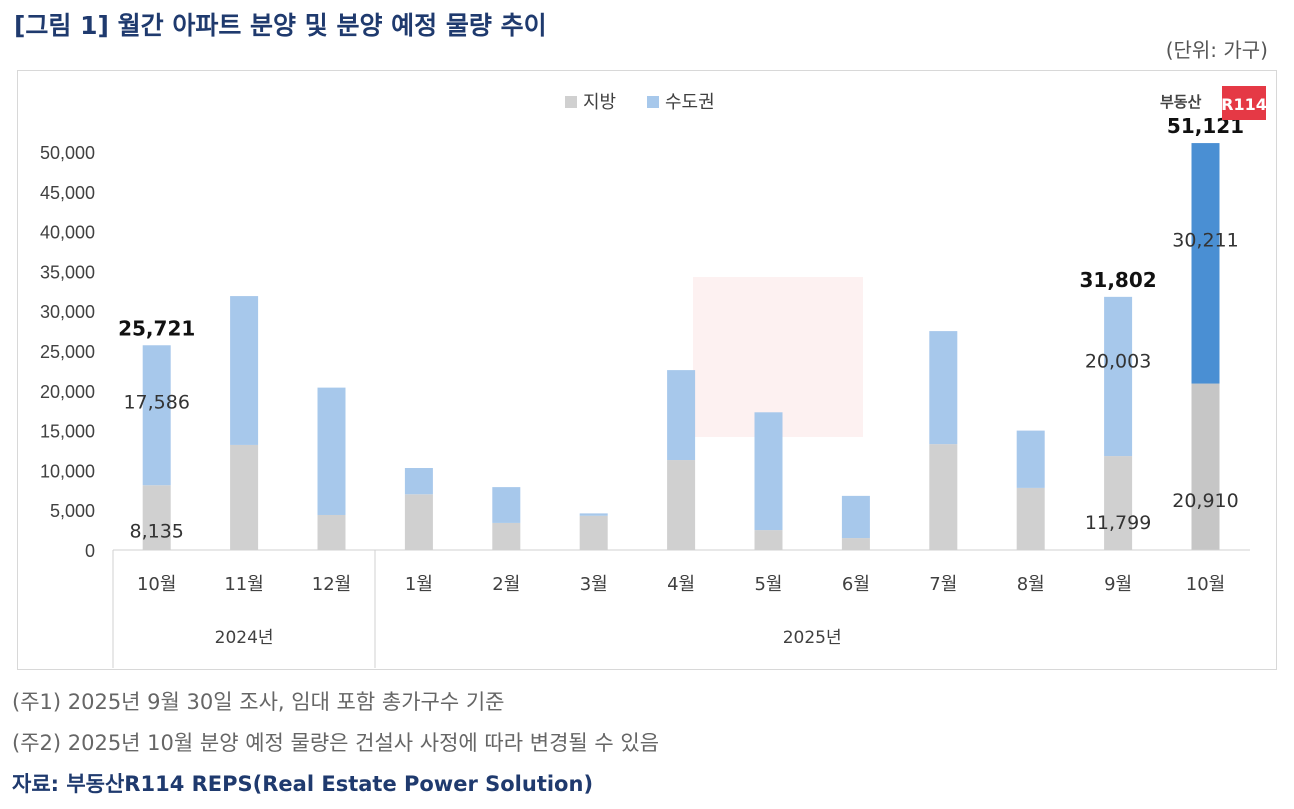 The image size is (1294, 809). I want to click on y-tick-label: 45,000, so click(67, 193).